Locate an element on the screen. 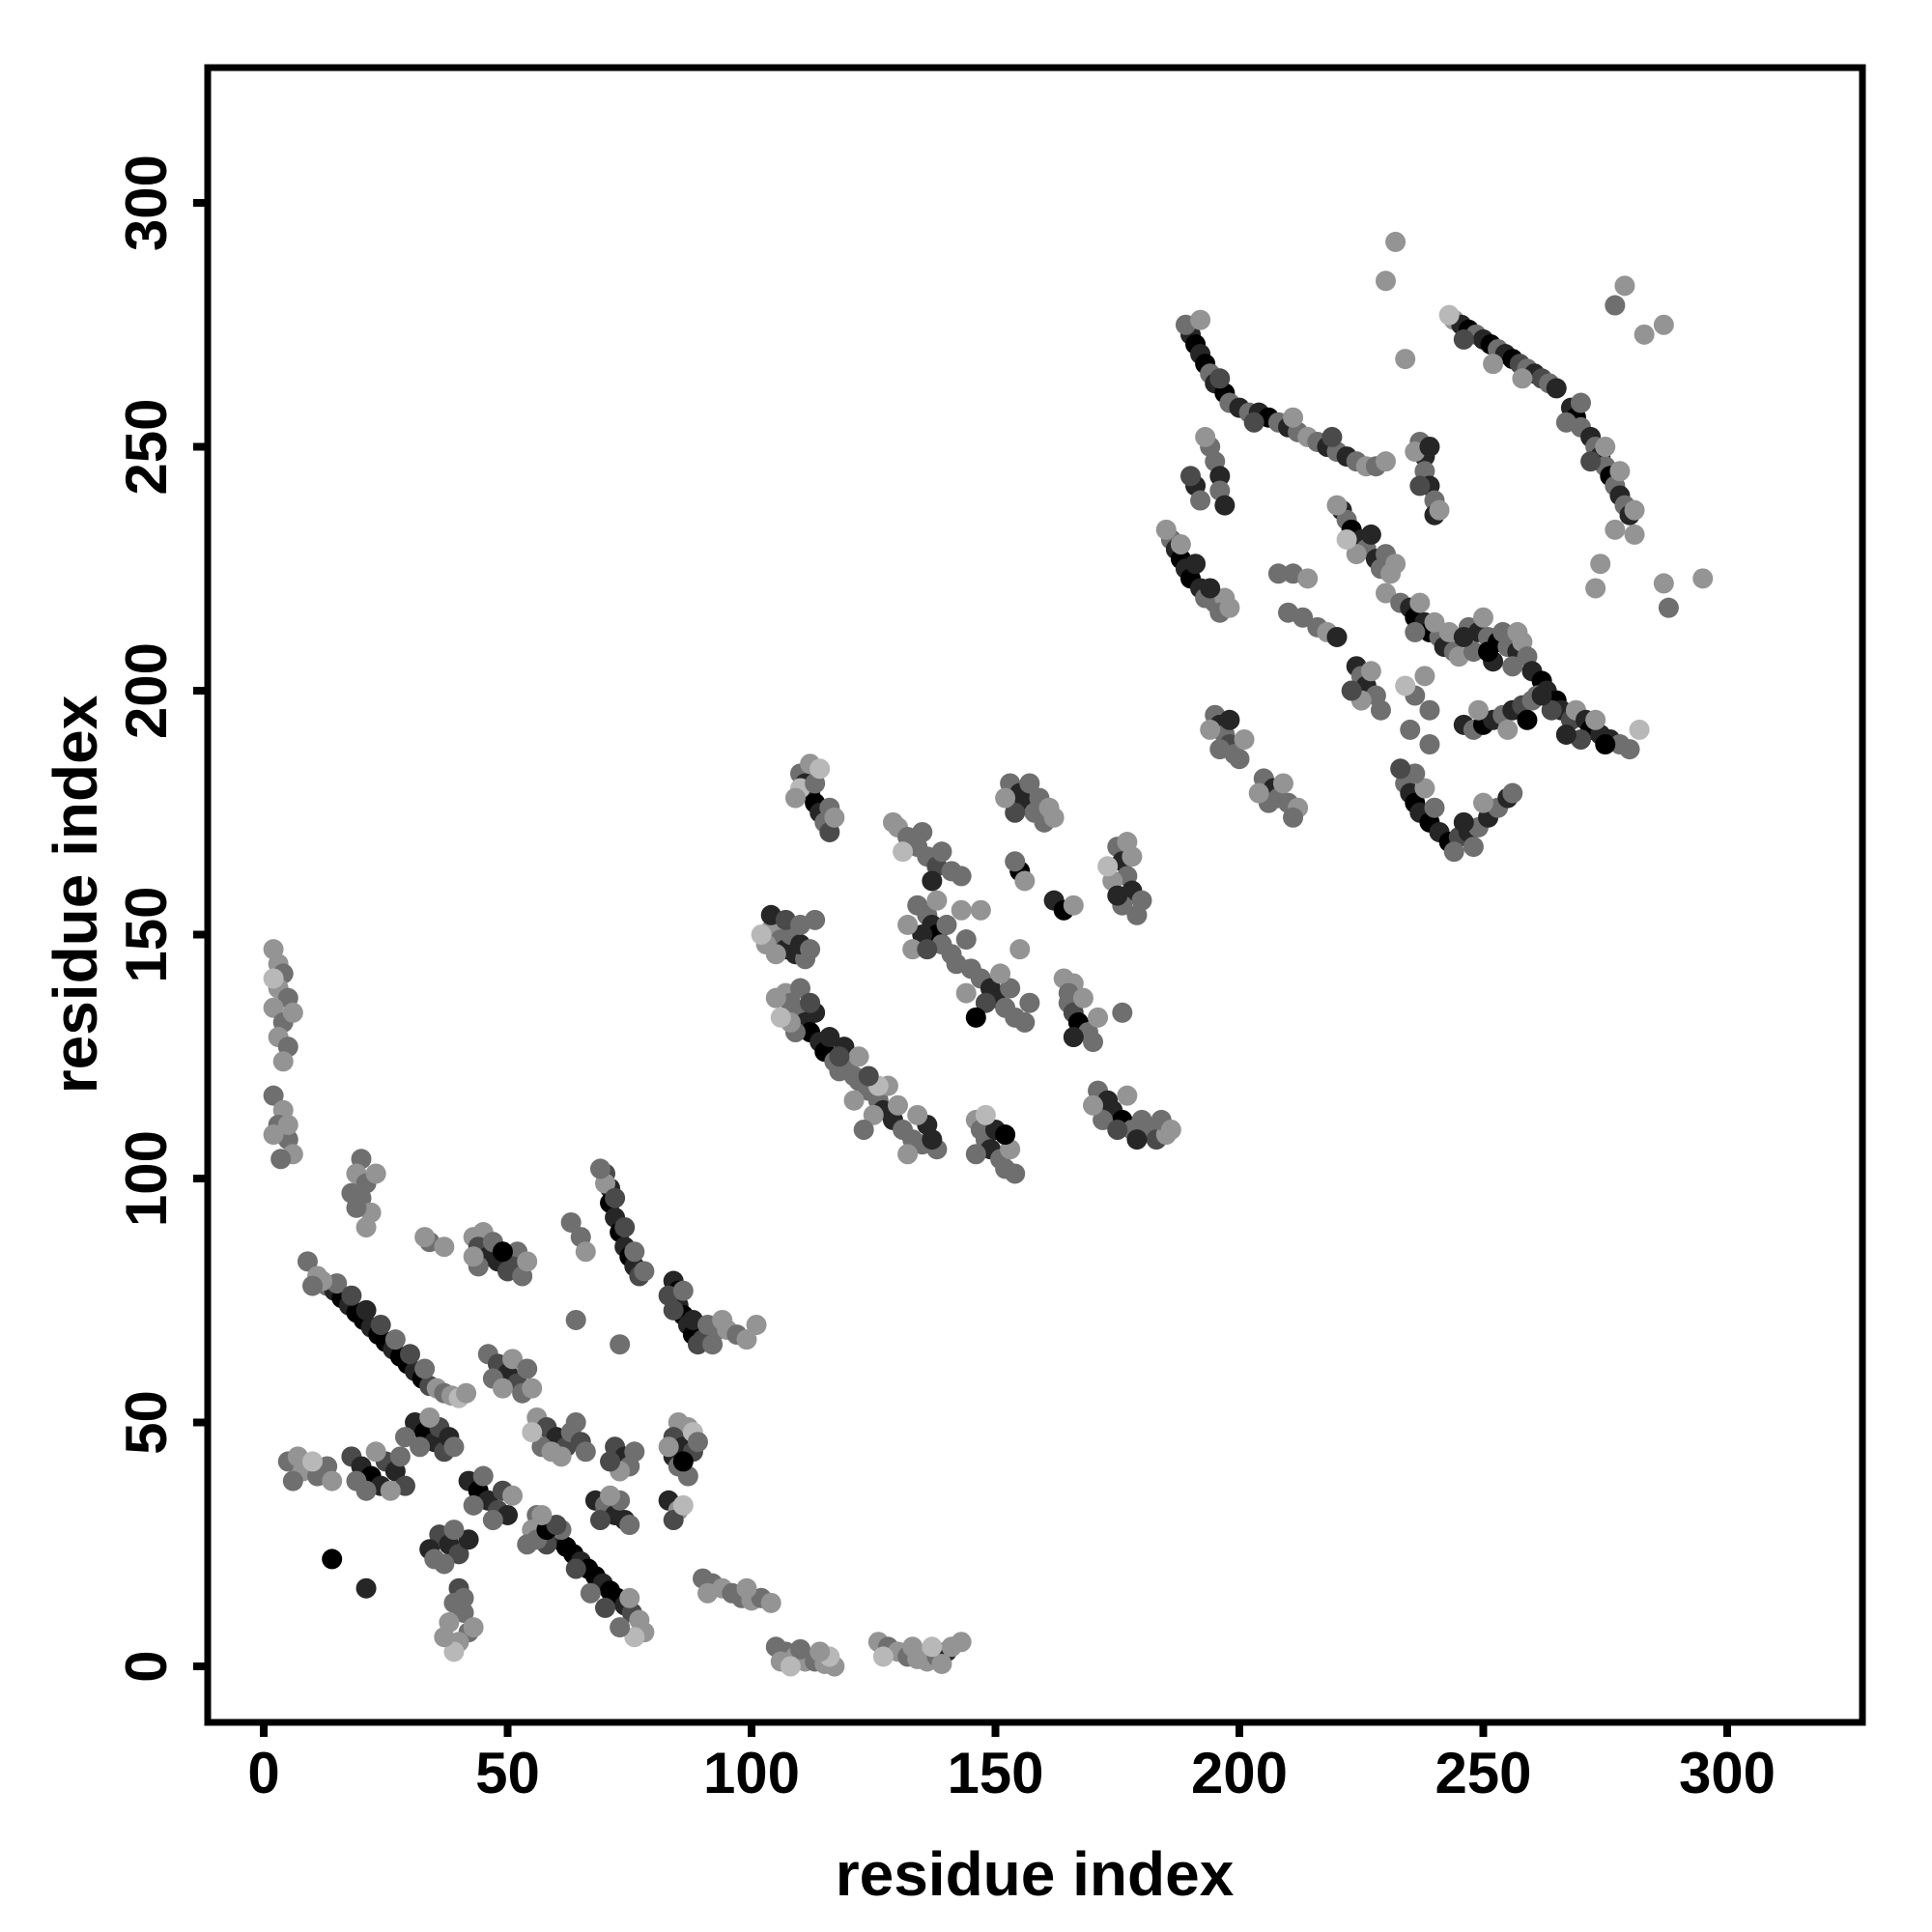  y-tick-label: 250 is located at coordinates (146, 446).